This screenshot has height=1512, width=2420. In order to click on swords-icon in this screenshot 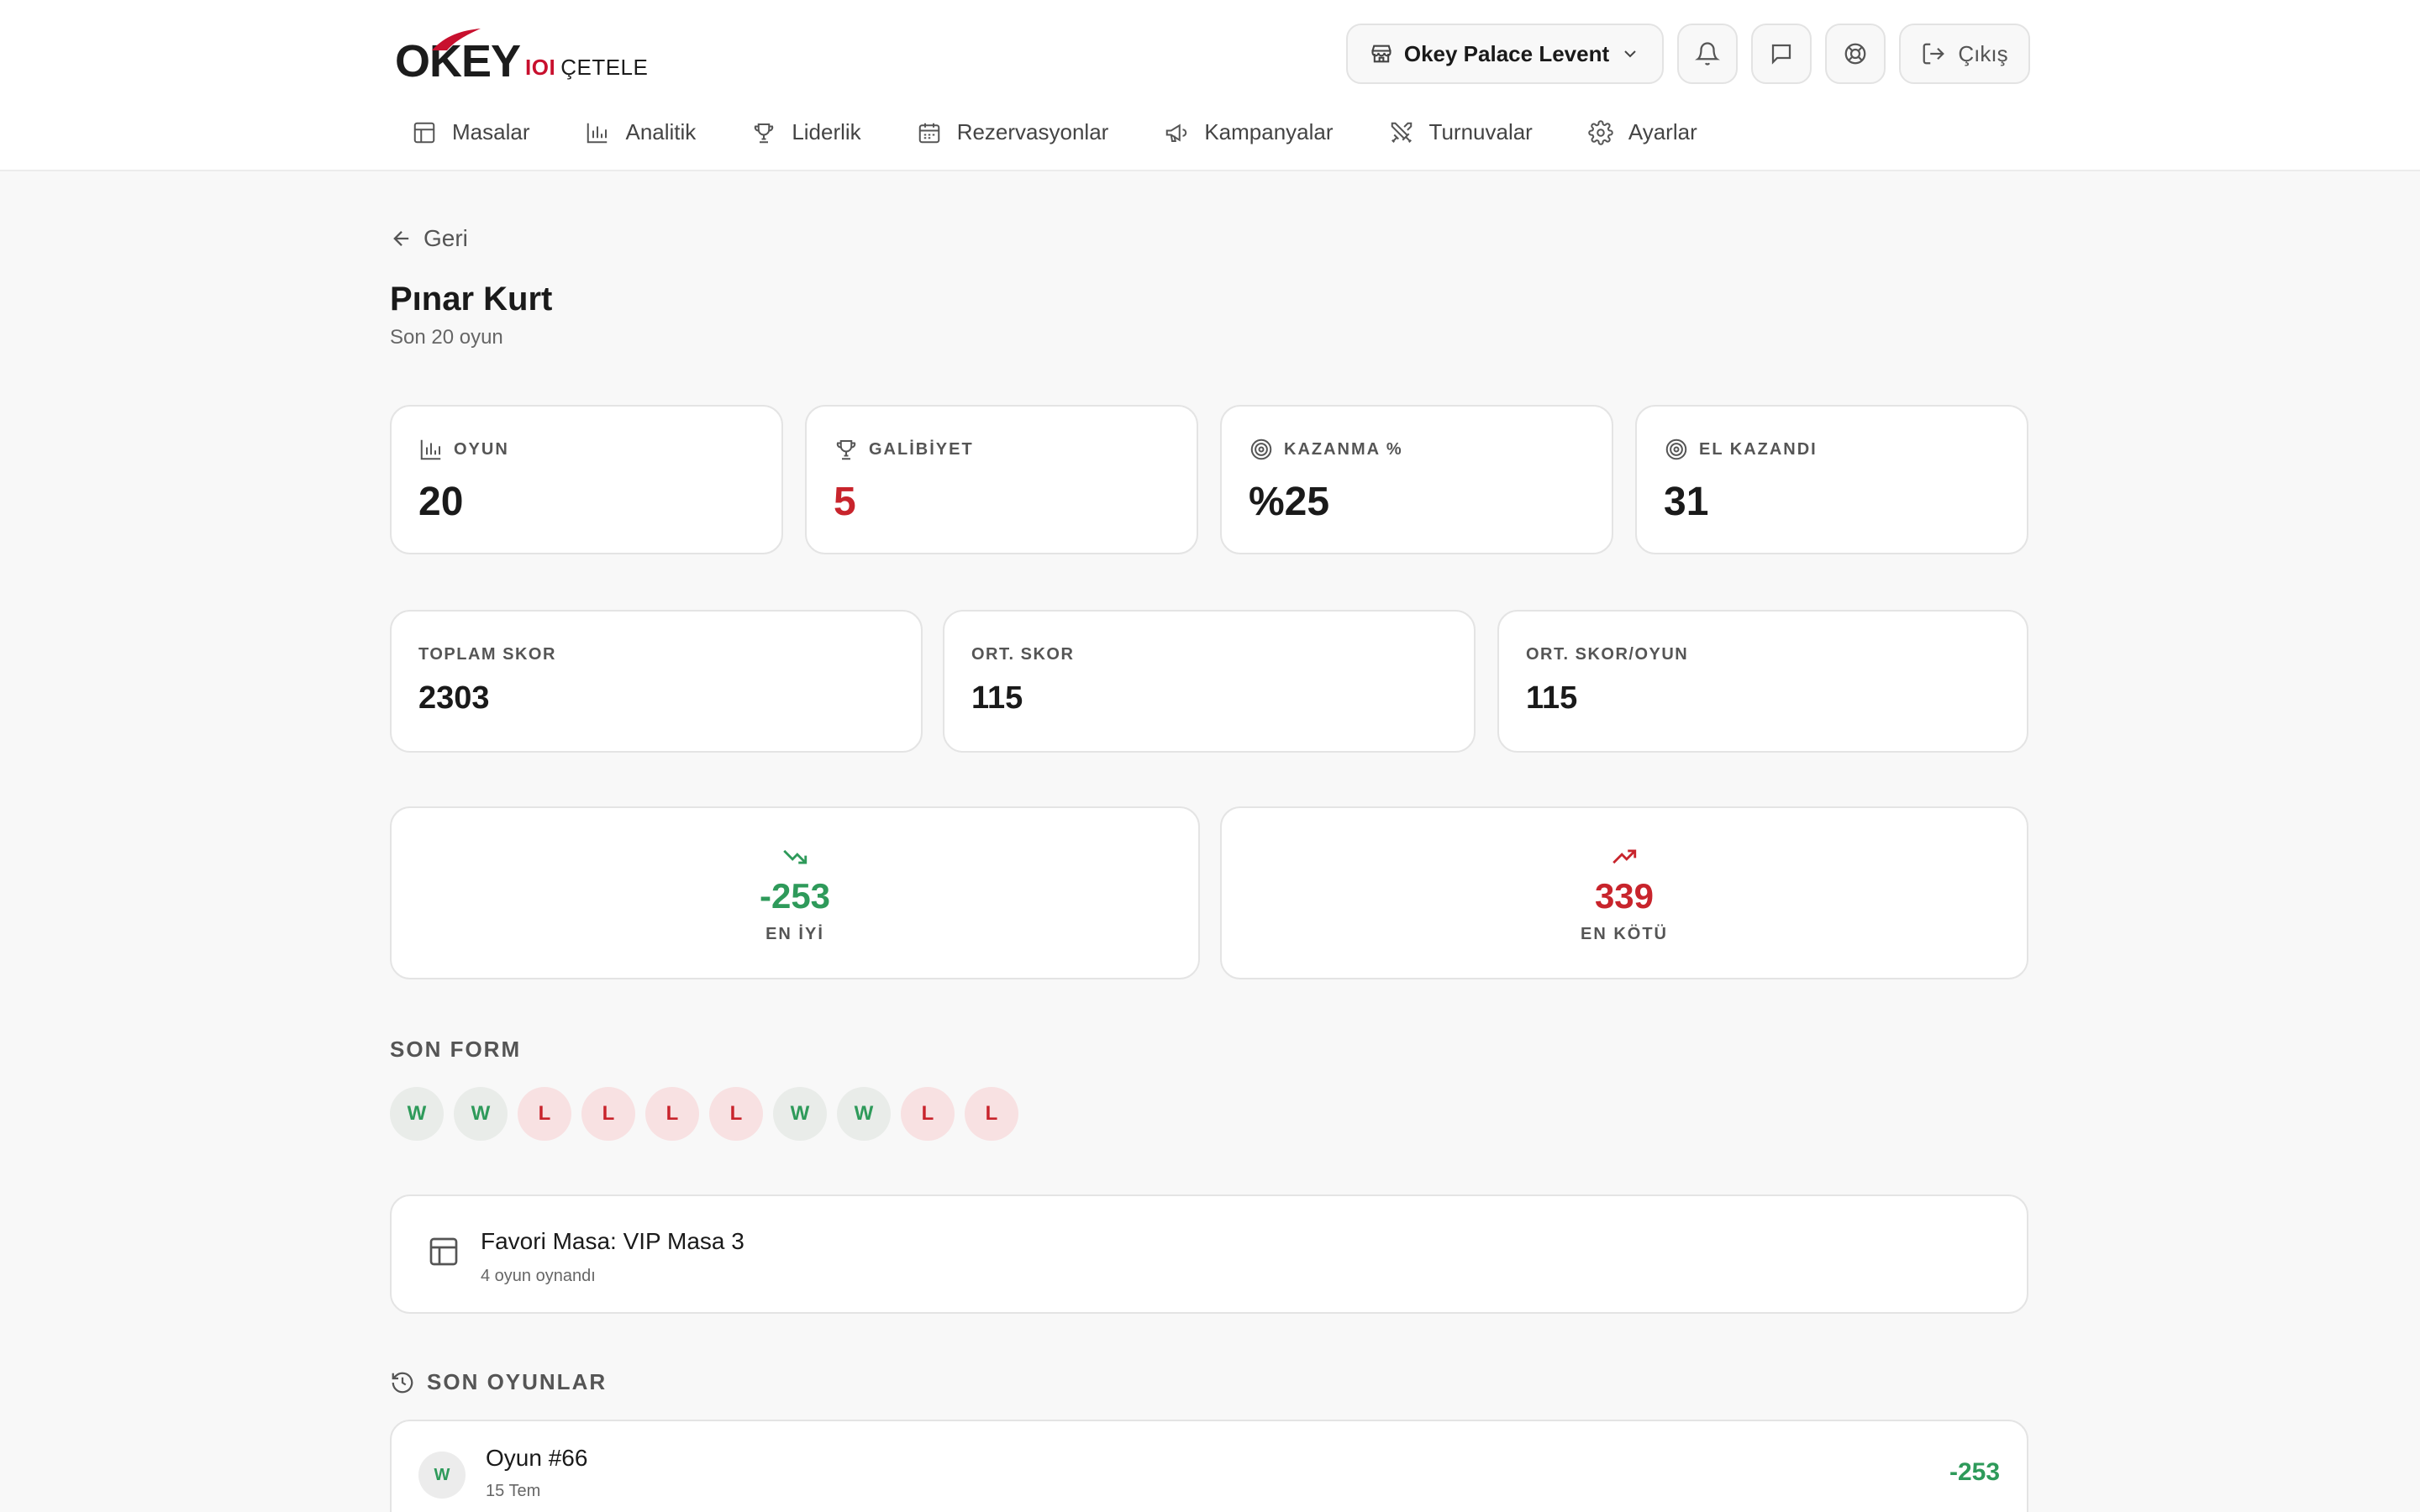, I will do `click(1402, 132)`.